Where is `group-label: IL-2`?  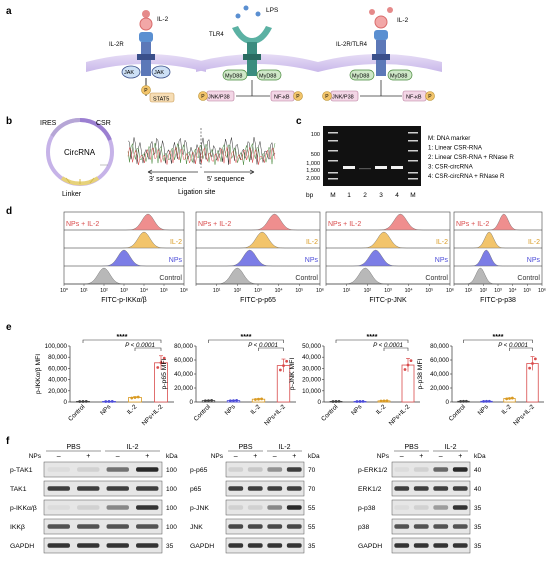
group-label: IL-2 is located at coordinates (442, 242).